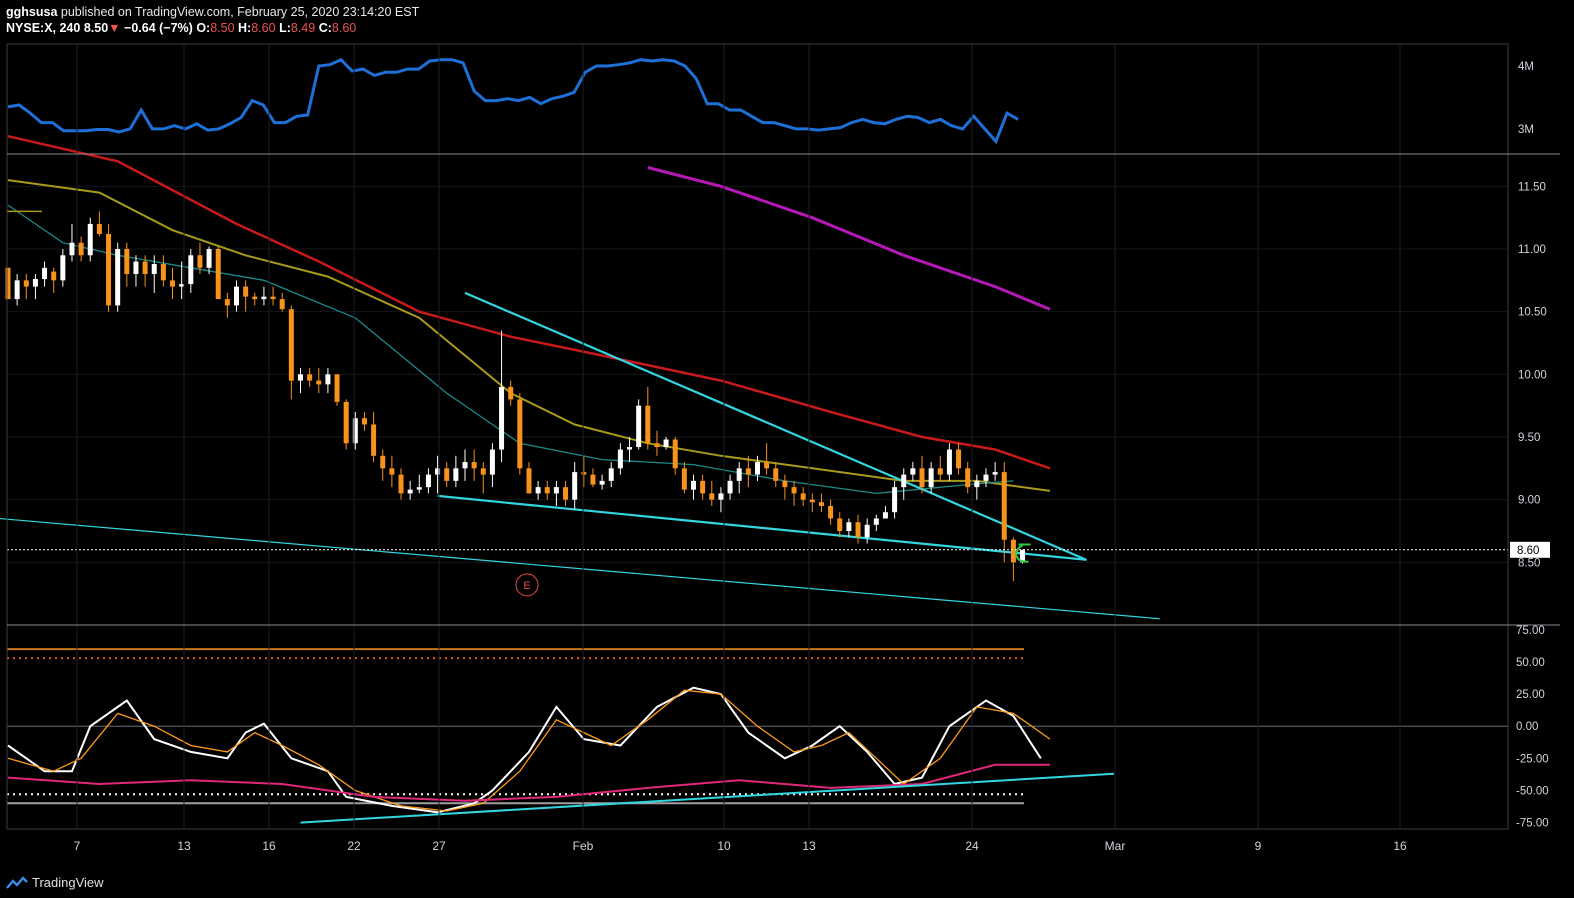  Describe the element at coordinates (32, 12) in the screenshot. I see `author: gghsusa` at that location.